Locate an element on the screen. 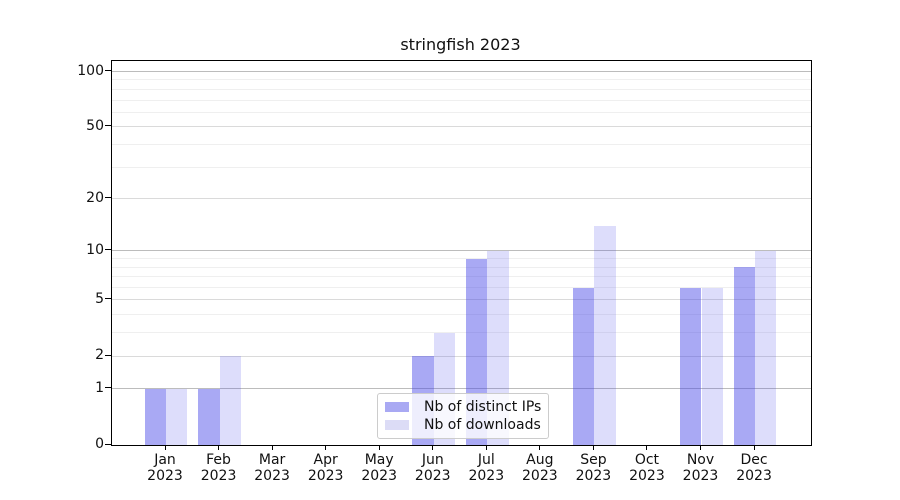 The height and width of the screenshot is (500, 900). x-tick-month: Mar is located at coordinates (272, 460).